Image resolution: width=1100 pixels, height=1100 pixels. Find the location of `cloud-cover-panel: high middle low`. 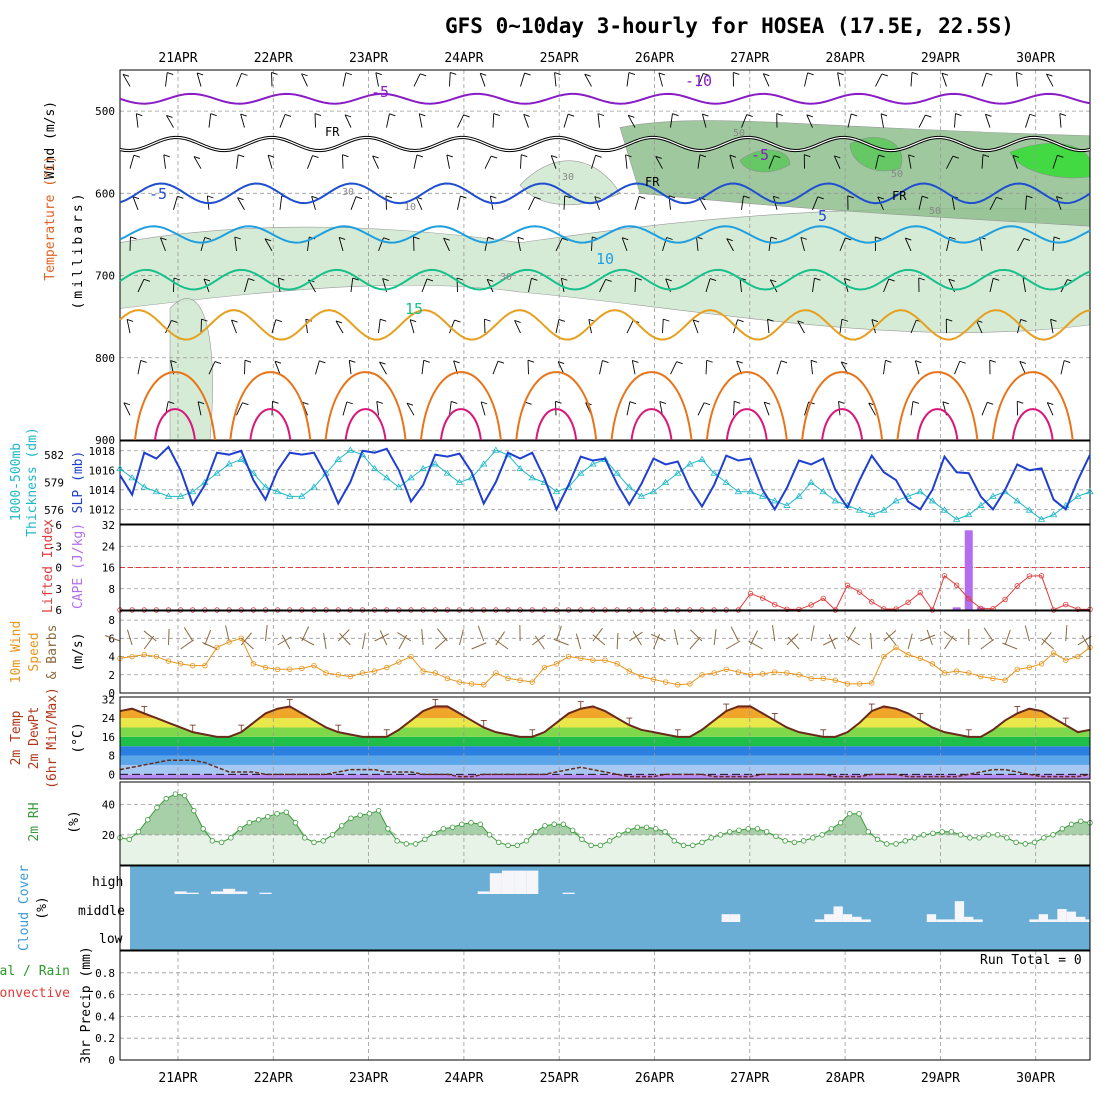

cloud-cover-panel: high middle low is located at coordinates (586, 908).